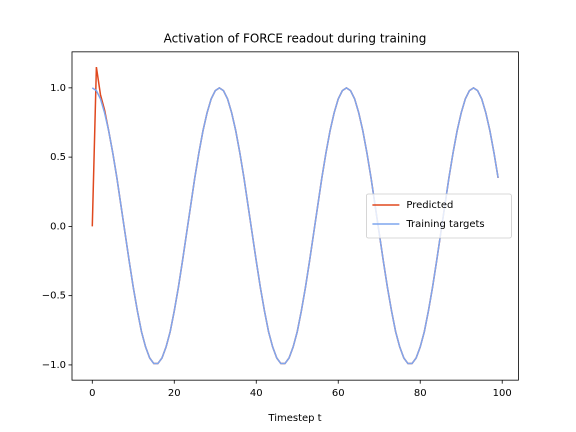 The image size is (576, 432). Describe the element at coordinates (502, 393) in the screenshot. I see `x-tick-label: 100` at that location.